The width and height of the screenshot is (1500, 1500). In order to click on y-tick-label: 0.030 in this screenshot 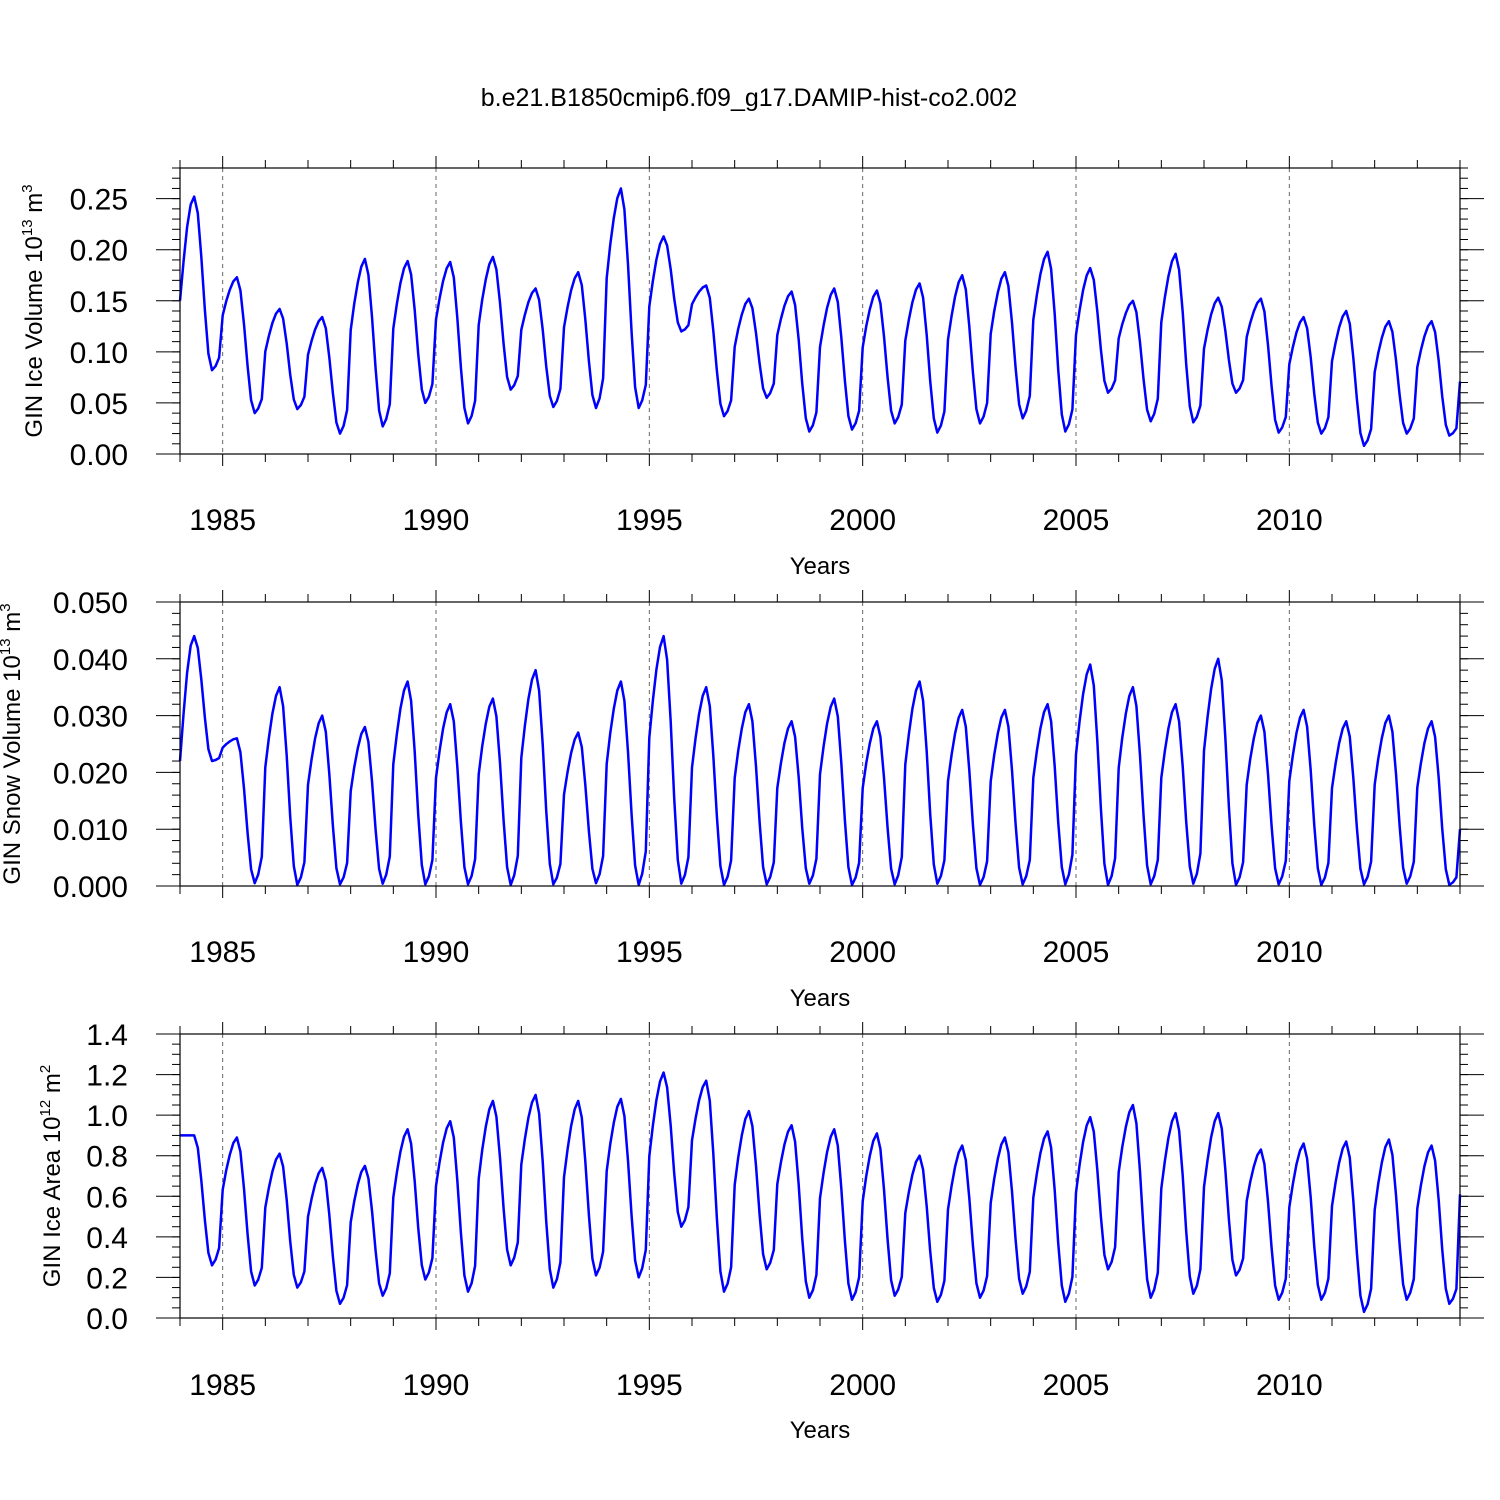, I will do `click(90, 717)`.